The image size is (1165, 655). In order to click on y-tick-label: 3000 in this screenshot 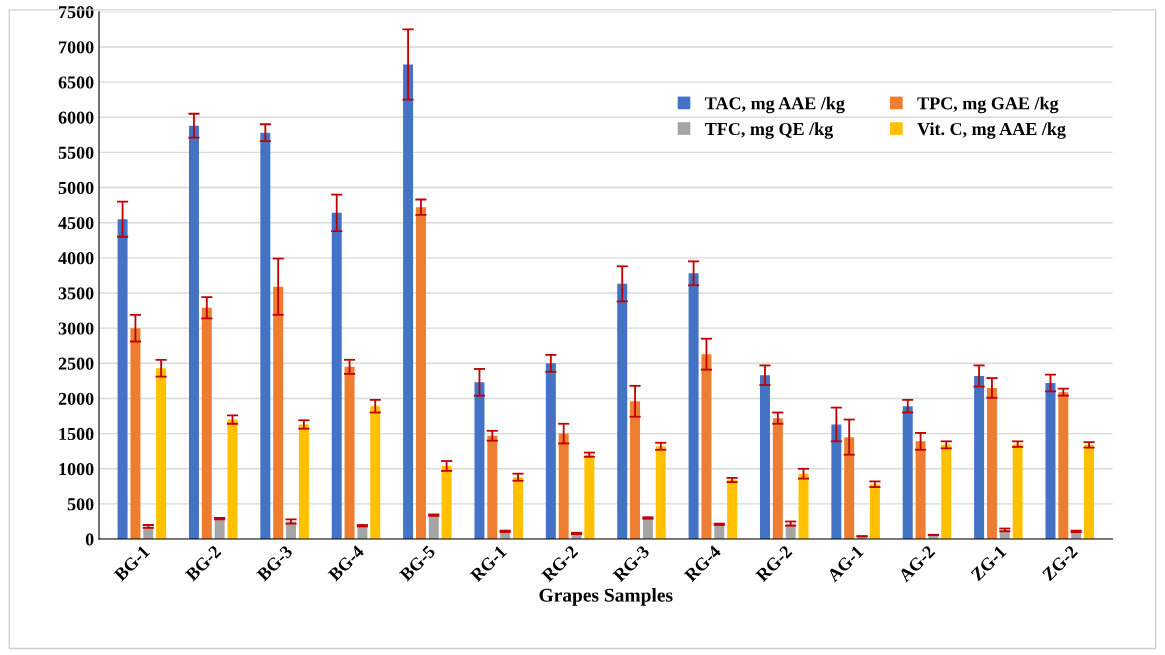, I will do `click(76, 328)`.